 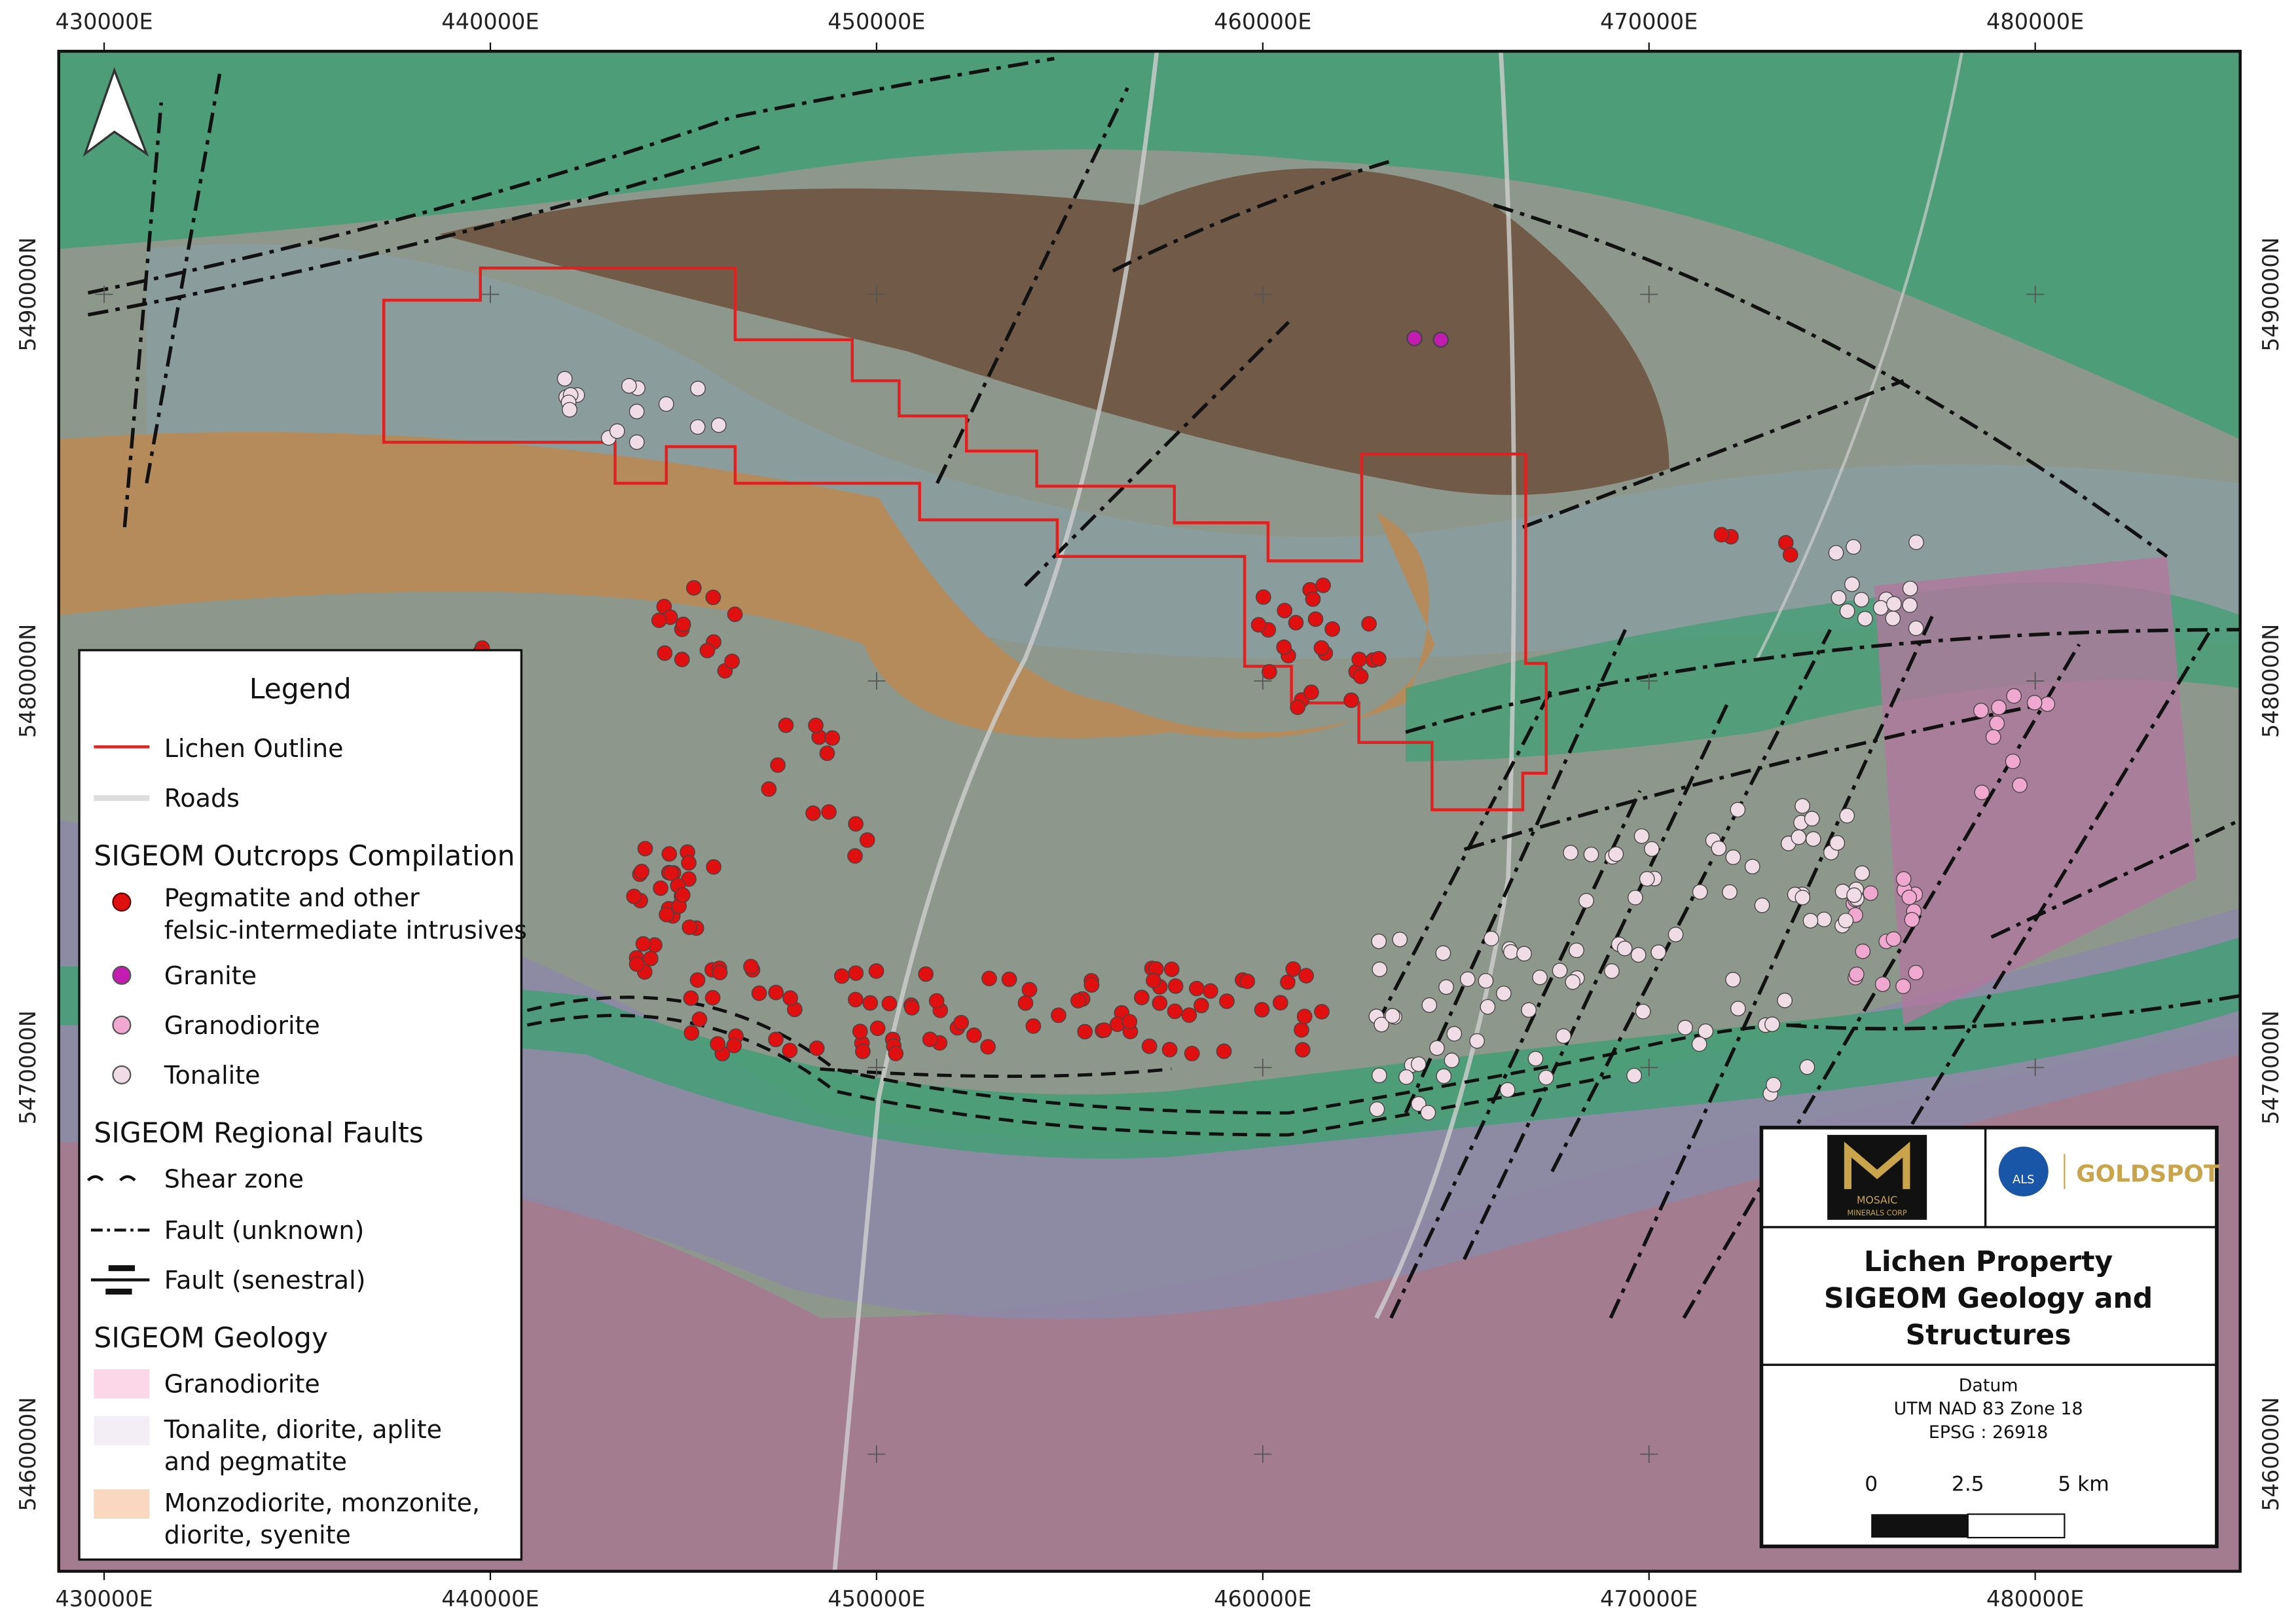 I want to click on title: Structures, so click(x=1988, y=1336).